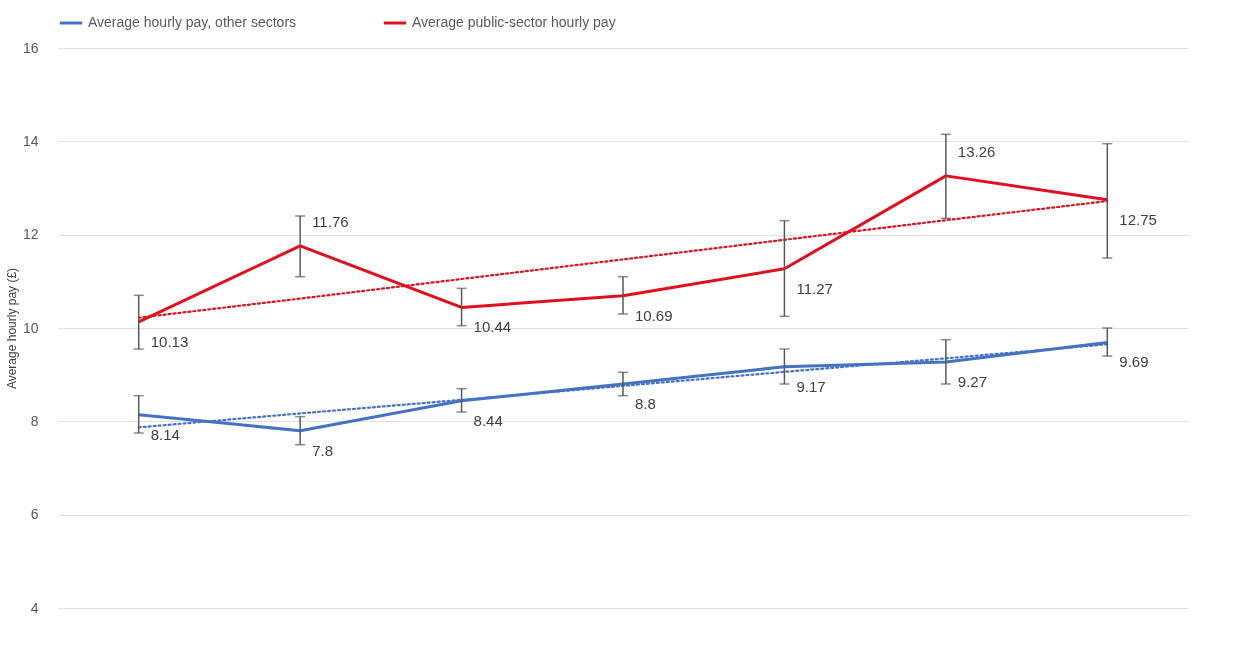  Describe the element at coordinates (814, 288) in the screenshot. I see `data-label: 11.27` at that location.